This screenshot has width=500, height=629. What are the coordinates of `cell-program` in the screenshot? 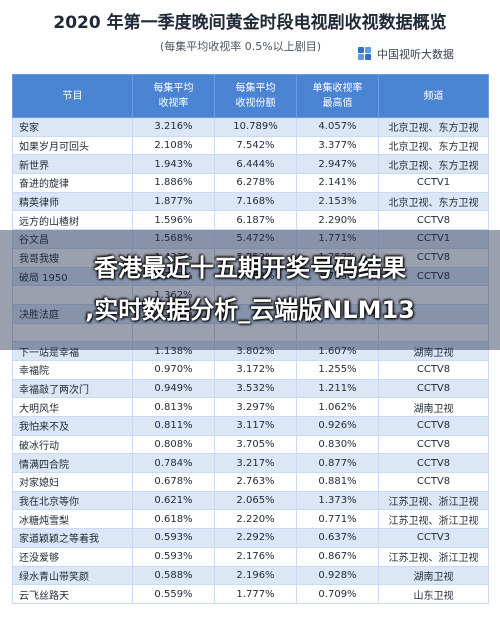 It's located at (72, 295).